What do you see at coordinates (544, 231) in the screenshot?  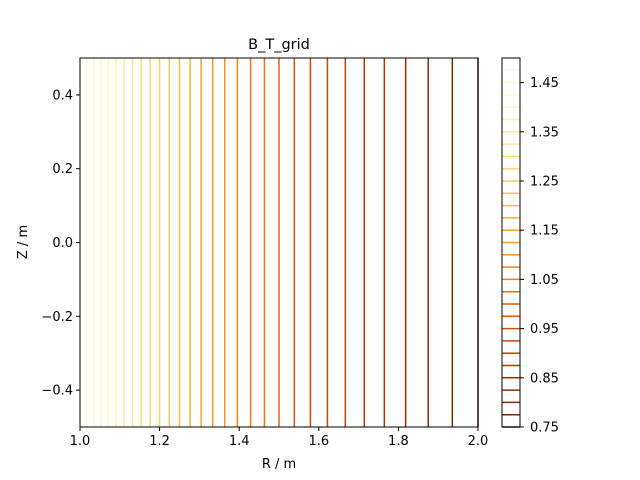 I see `colorbar-tick-label: 1.15` at bounding box center [544, 231].